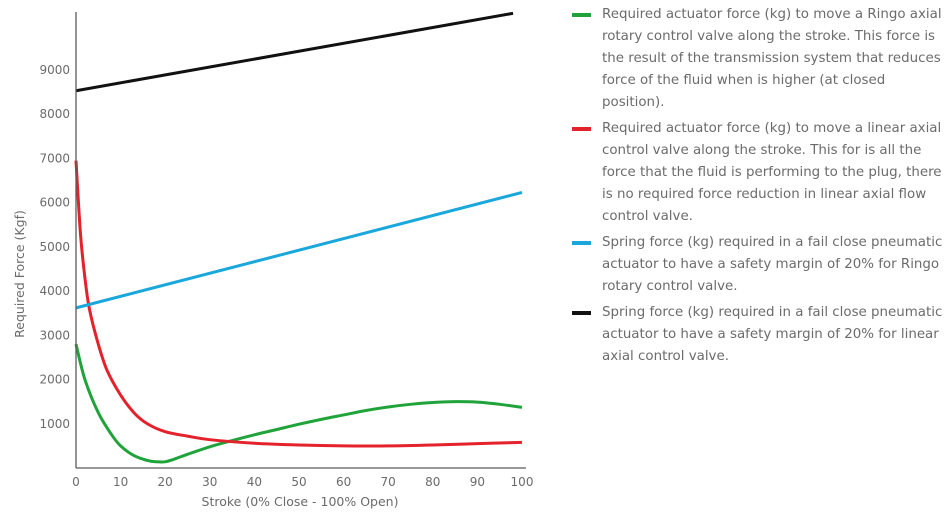  What do you see at coordinates (298, 482) in the screenshot?
I see `x-tick-label: 50` at bounding box center [298, 482].